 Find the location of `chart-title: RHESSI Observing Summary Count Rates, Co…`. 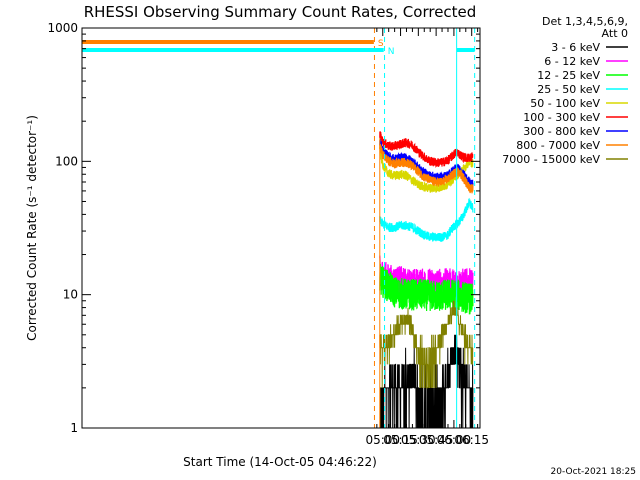

chart-title: RHESSI Observing Summary Count Rates, Co… is located at coordinates (280, 12).